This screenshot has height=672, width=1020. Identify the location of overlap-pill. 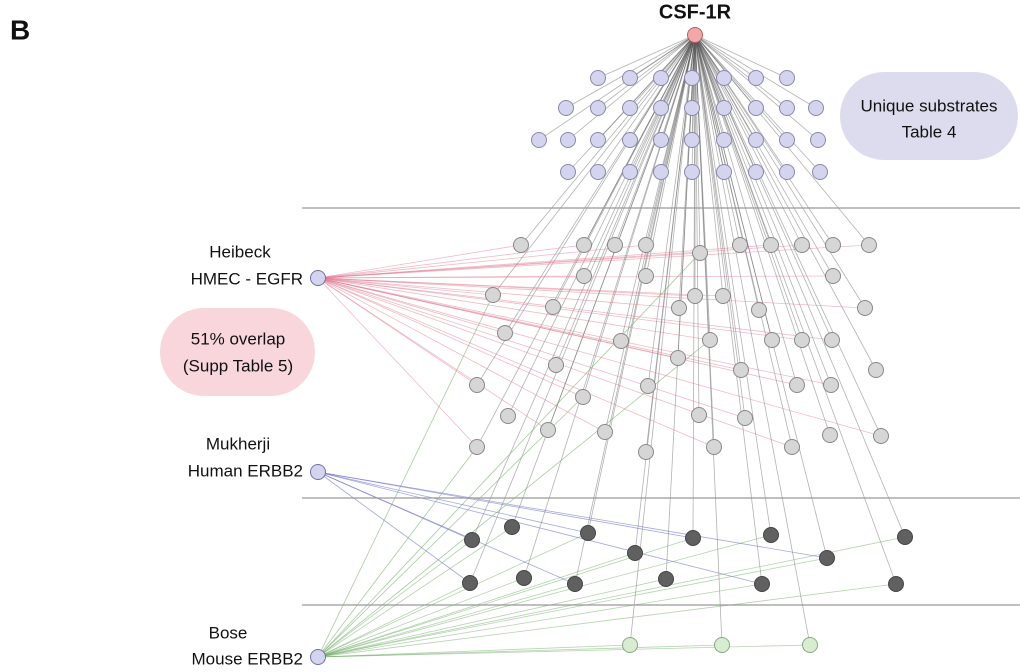
(237, 352).